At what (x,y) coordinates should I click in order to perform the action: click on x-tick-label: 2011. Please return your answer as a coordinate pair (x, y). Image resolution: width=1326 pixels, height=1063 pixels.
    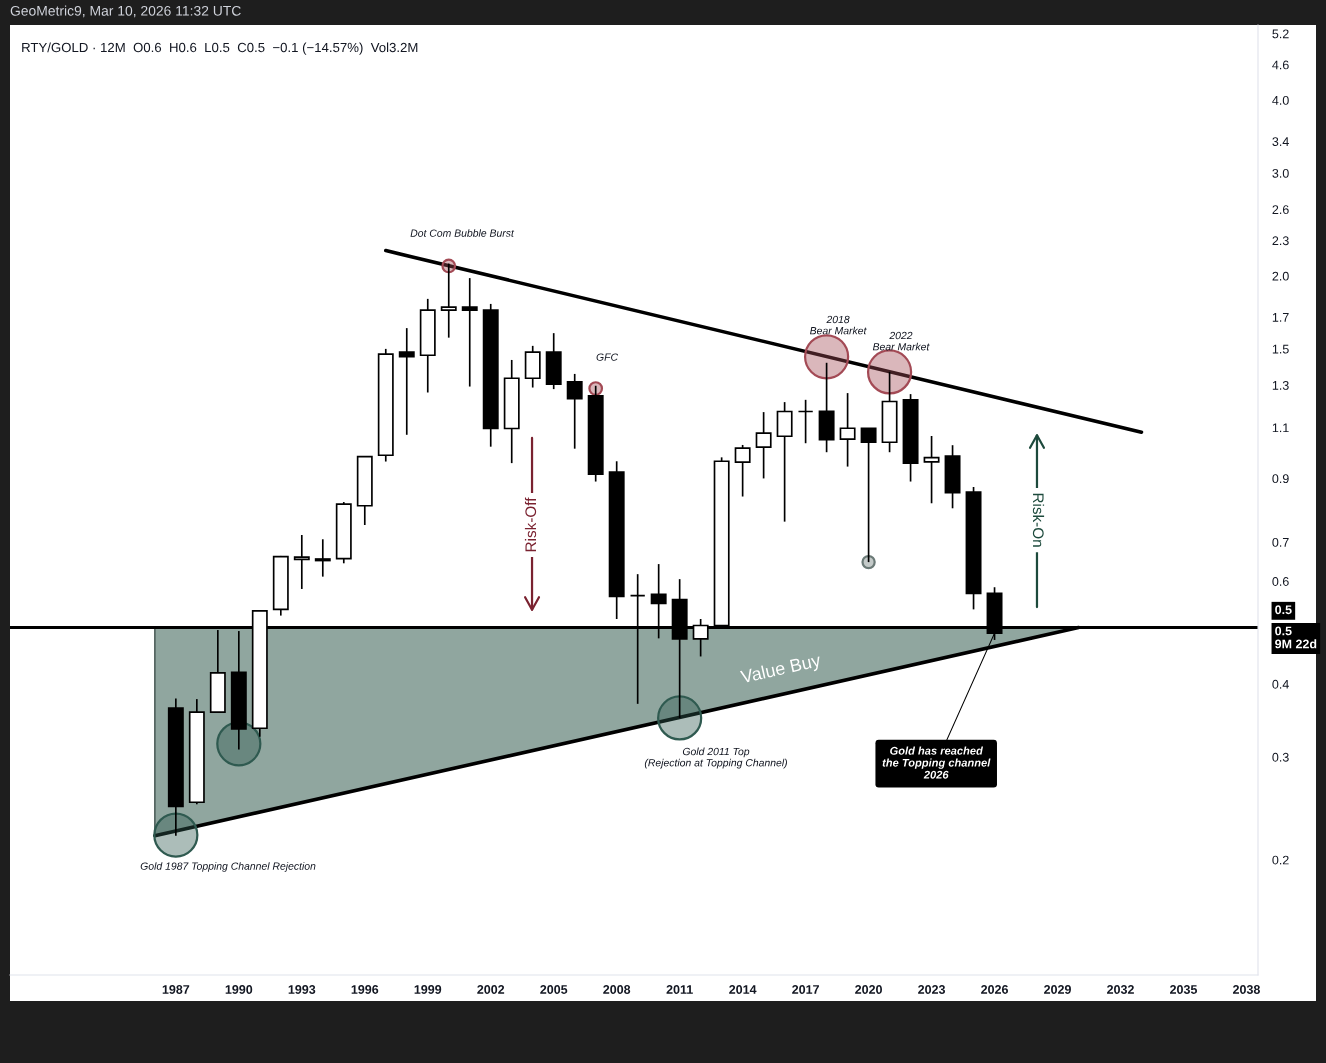
    Looking at the image, I should click on (679, 989).